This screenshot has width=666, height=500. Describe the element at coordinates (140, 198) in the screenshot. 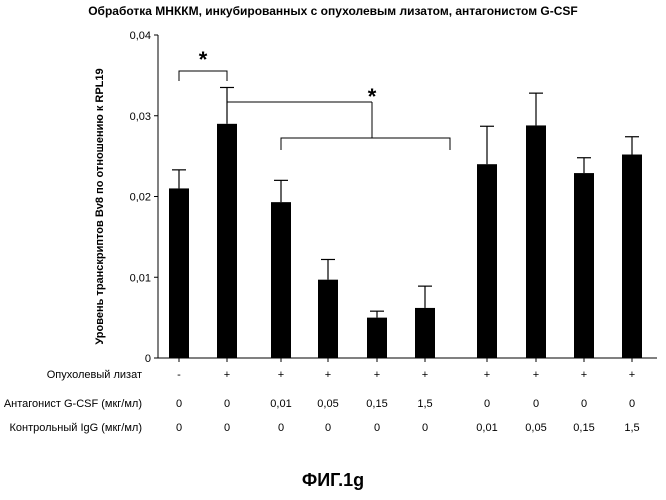

I see `y-tick-label: 0,02` at that location.